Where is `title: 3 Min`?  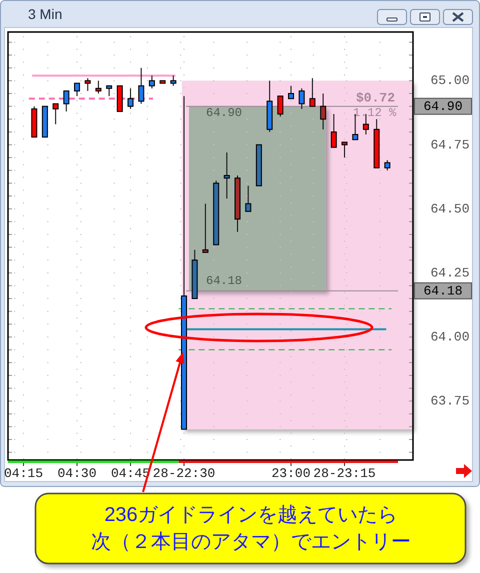
title: 3 Min is located at coordinates (45, 14).